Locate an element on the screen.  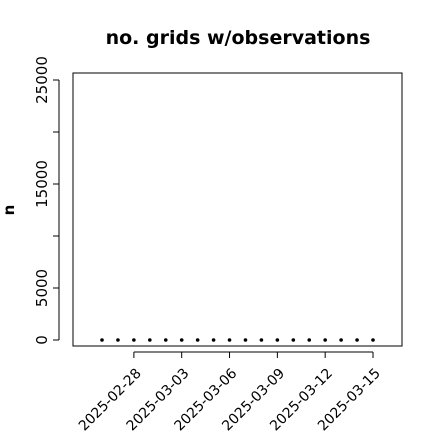
y-axis: 0 5000 15000 25000 is located at coordinates (46, 200).